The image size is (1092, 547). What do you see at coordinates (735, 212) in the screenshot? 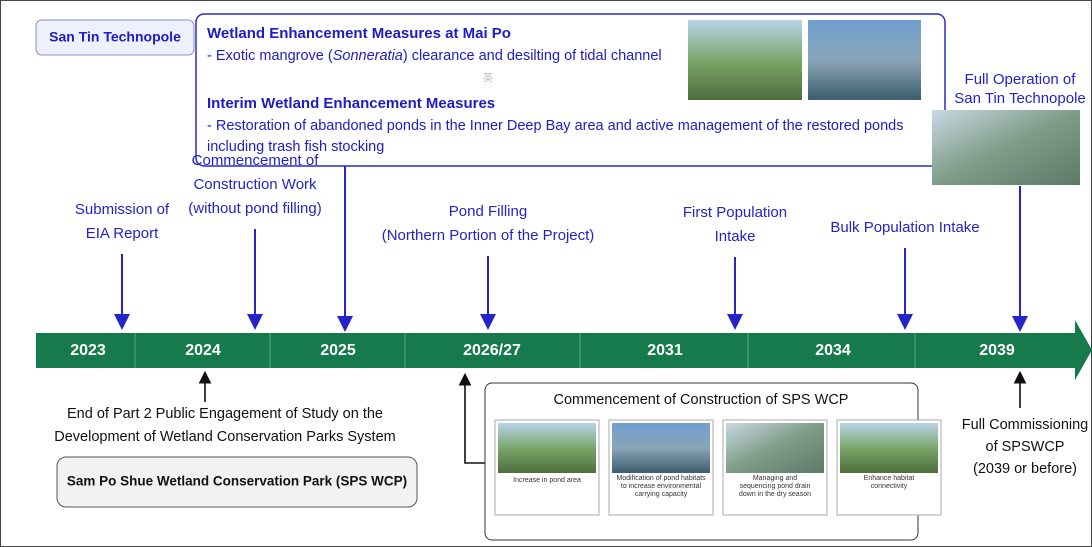
I see `event-label: First Population` at bounding box center [735, 212].